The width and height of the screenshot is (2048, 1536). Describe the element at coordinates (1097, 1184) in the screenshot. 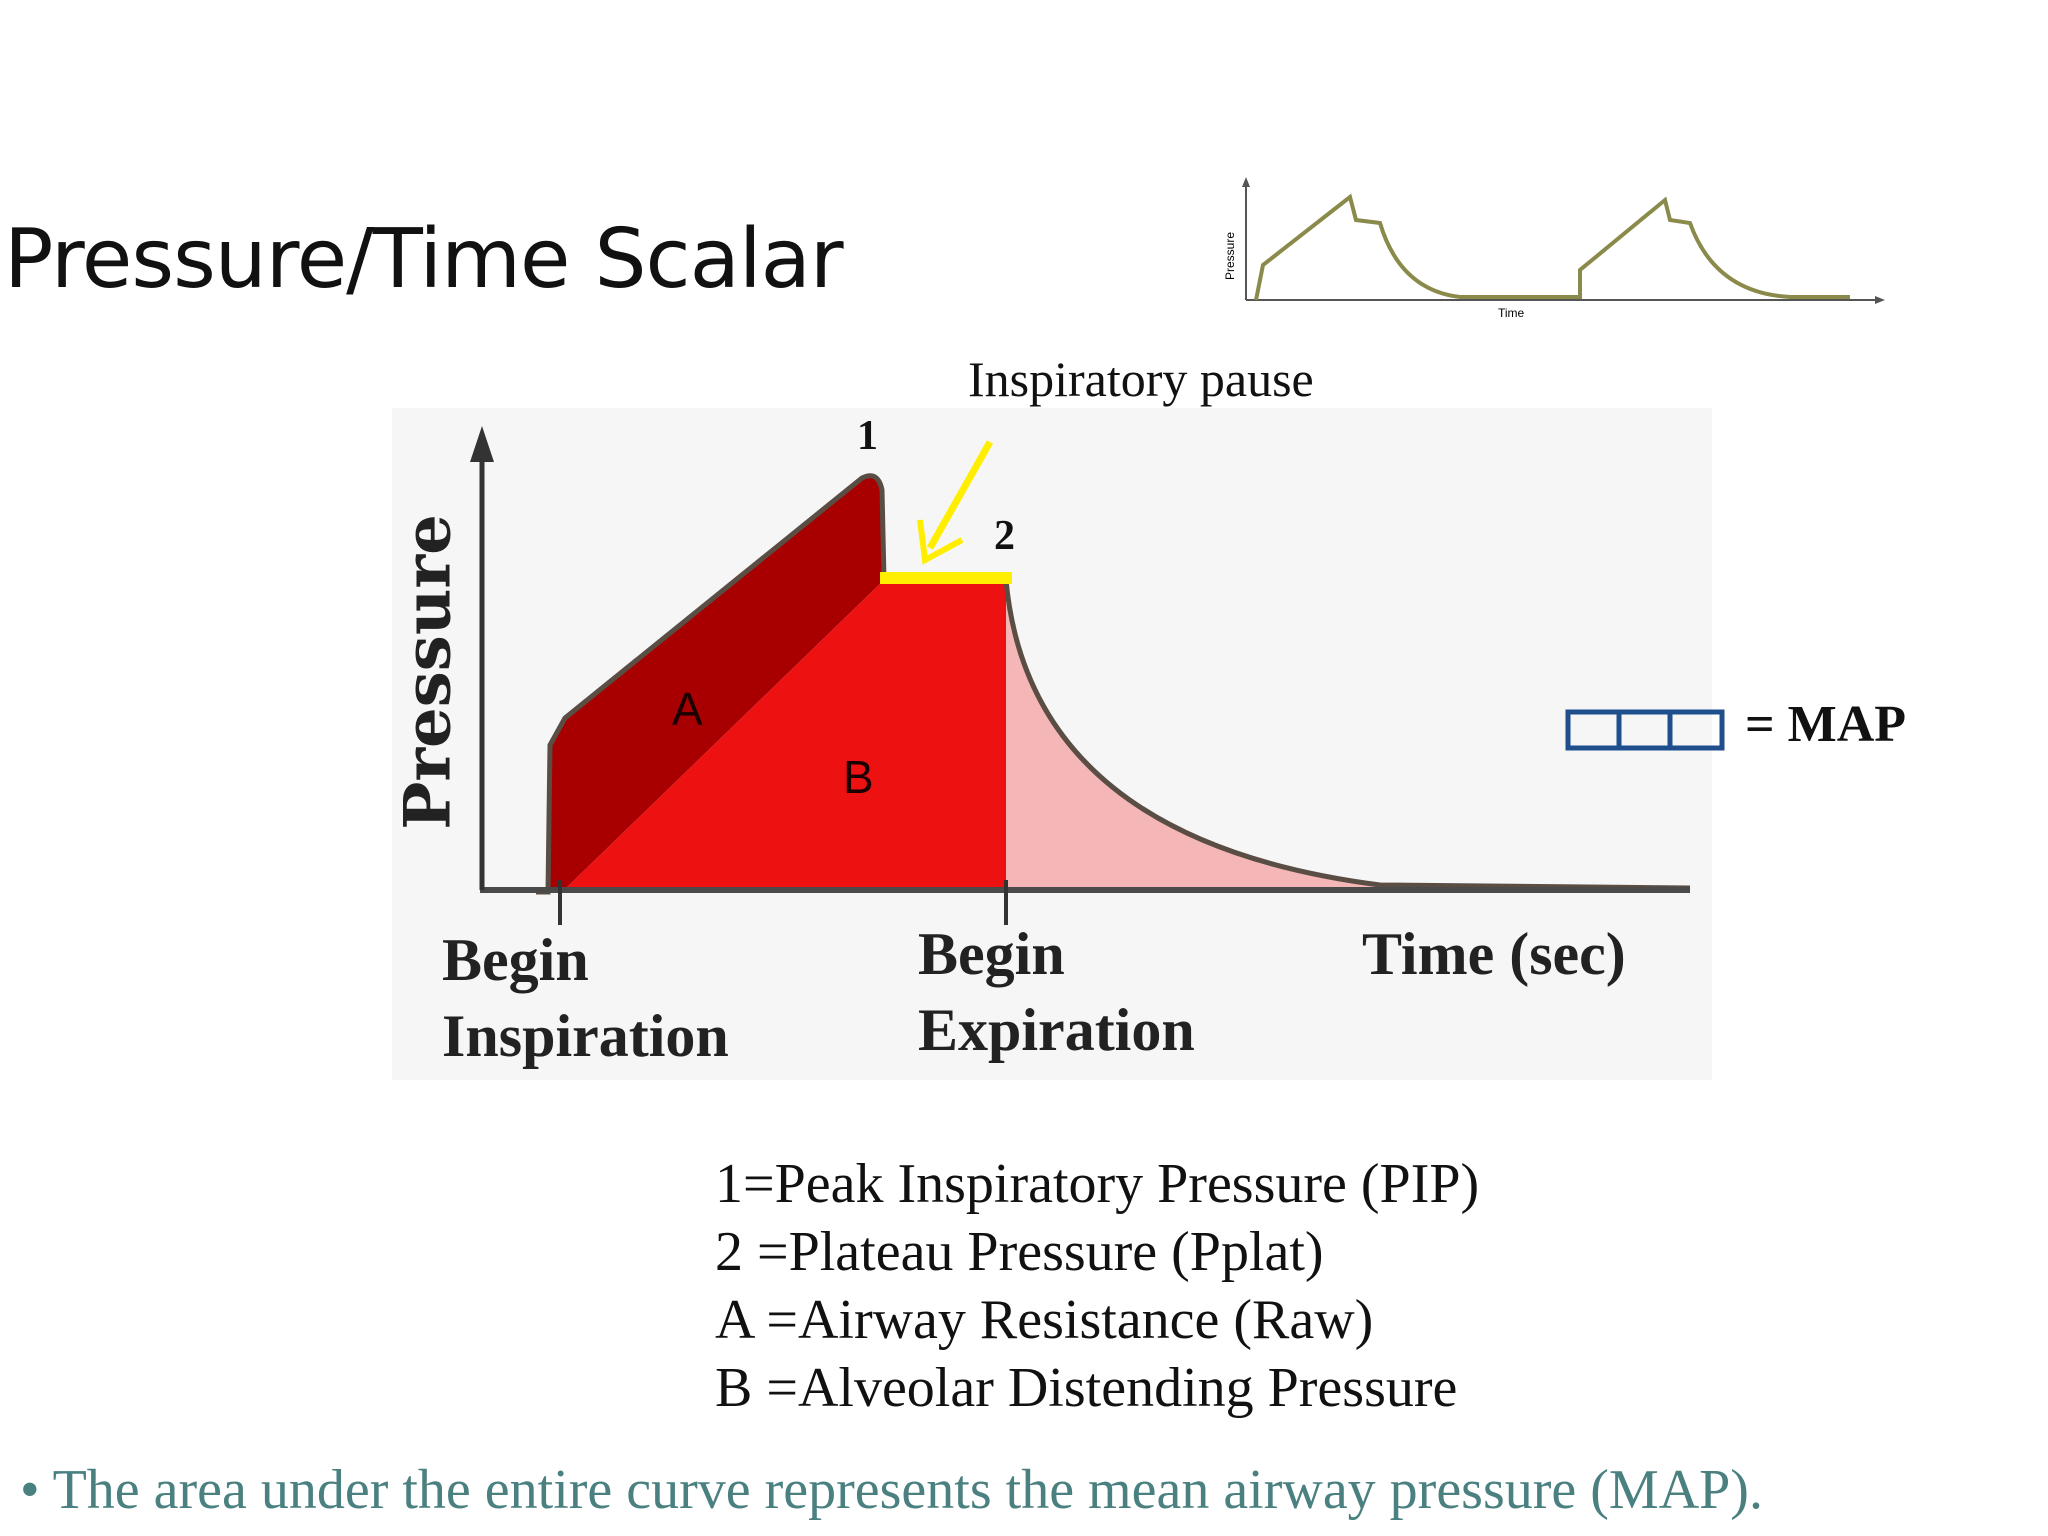

I see `legend-row: 1=Peak Inspiratory Pressure (PIP)` at that location.